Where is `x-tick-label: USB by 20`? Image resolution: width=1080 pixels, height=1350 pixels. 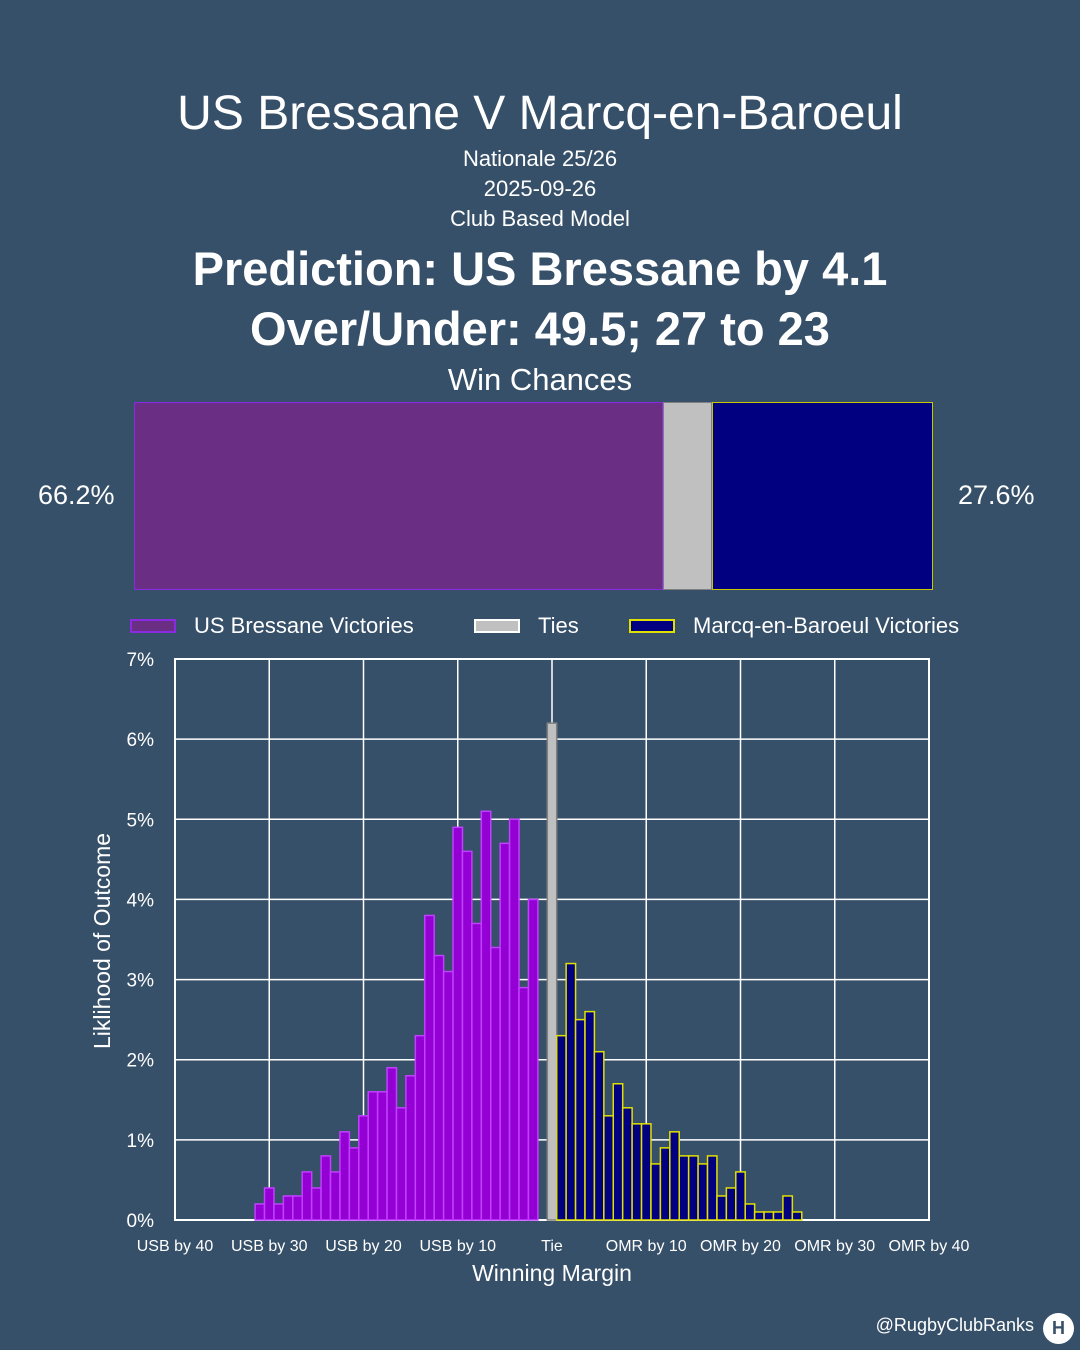 x-tick-label: USB by 20 is located at coordinates (363, 1246).